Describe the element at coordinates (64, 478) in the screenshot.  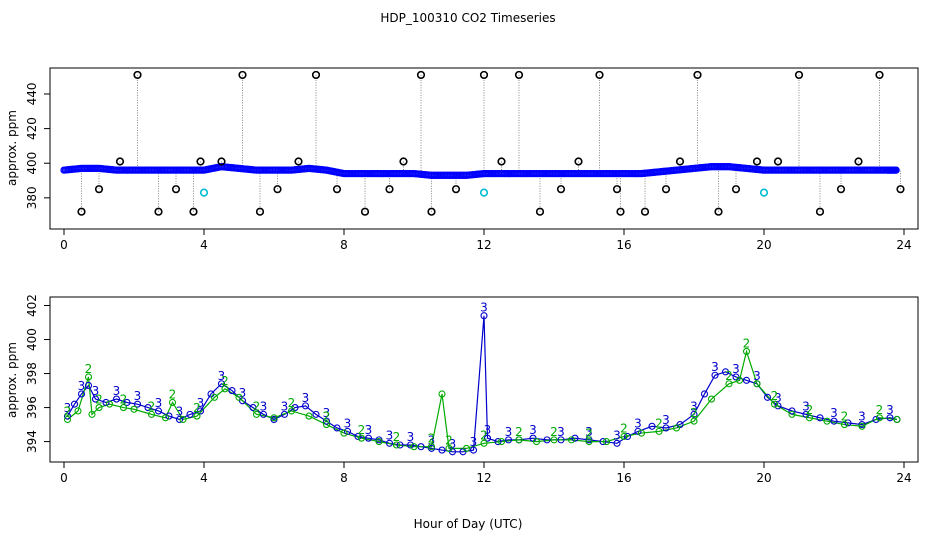
I see `bottom-x-tick-label: 0` at that location.